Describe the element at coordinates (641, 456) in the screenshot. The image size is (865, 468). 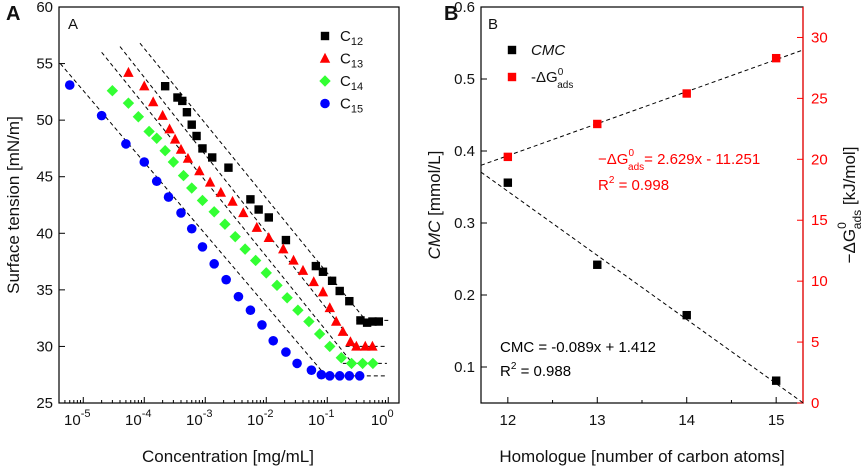
I see `panel-b-x-axis-title: Homologue [number of carbon atoms]` at that location.